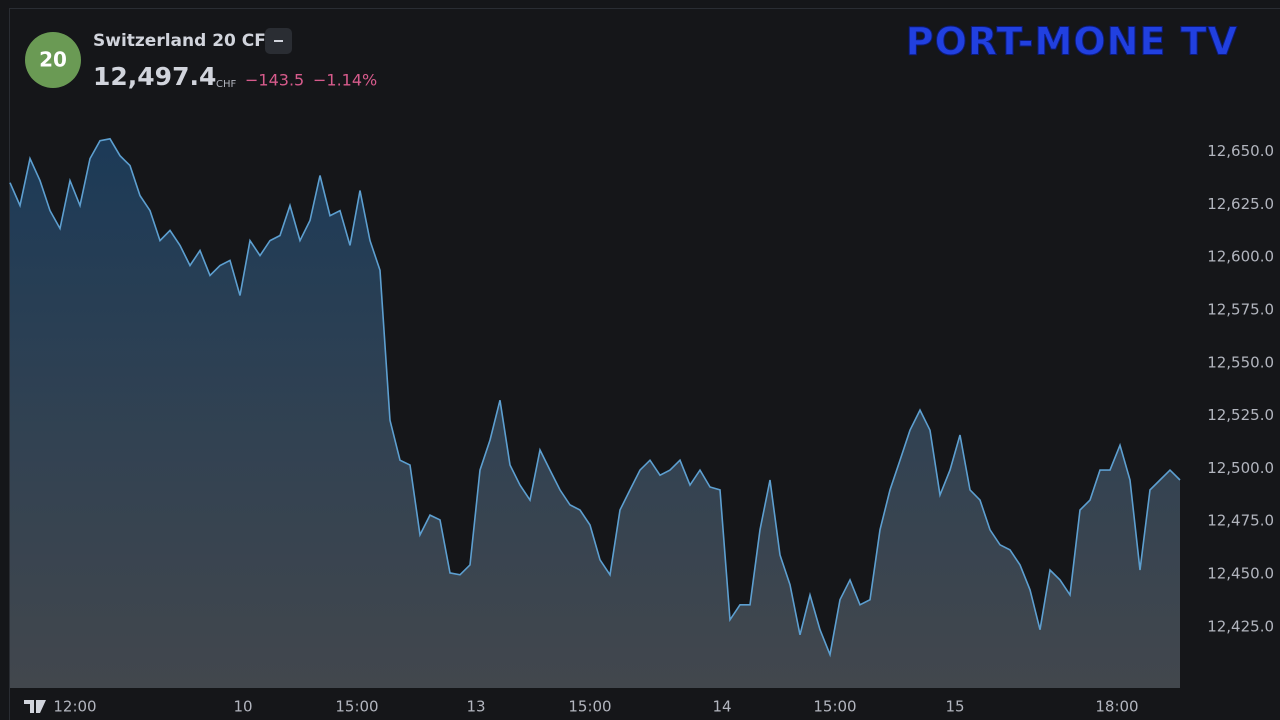 The height and width of the screenshot is (720, 1280). Describe the element at coordinates (1072, 42) in the screenshot. I see `logo: PORT-MONE TV` at that location.